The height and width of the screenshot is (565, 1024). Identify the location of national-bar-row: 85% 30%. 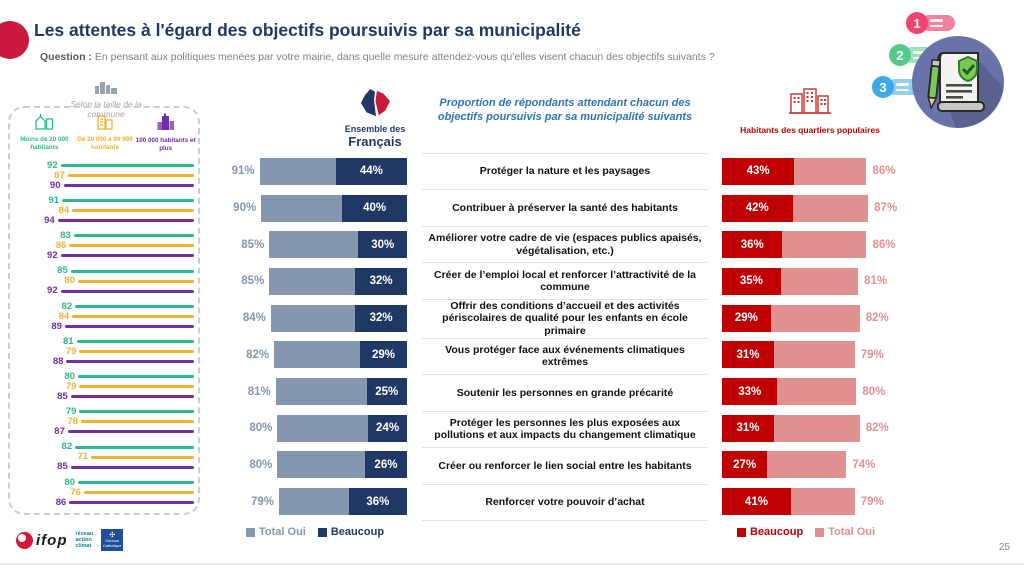
(318, 244).